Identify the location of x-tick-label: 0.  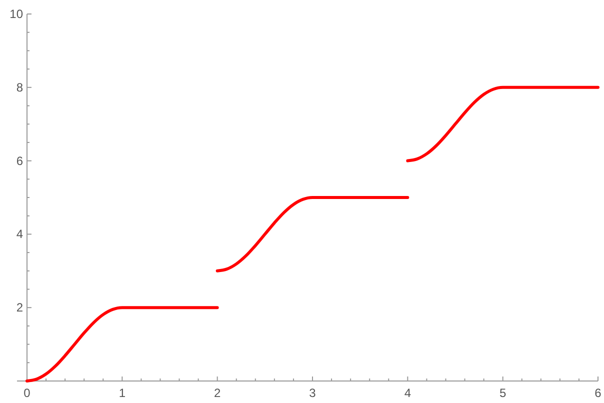
(27, 393).